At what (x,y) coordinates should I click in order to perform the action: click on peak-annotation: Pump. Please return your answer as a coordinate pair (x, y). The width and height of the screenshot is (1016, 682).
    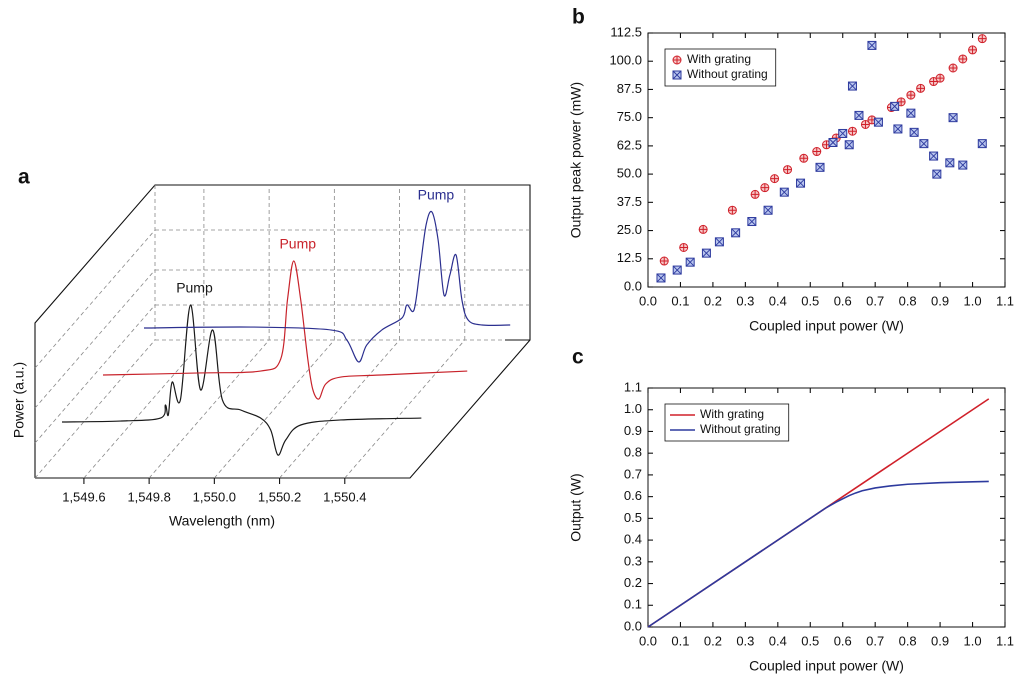
    Looking at the image, I should click on (194, 288).